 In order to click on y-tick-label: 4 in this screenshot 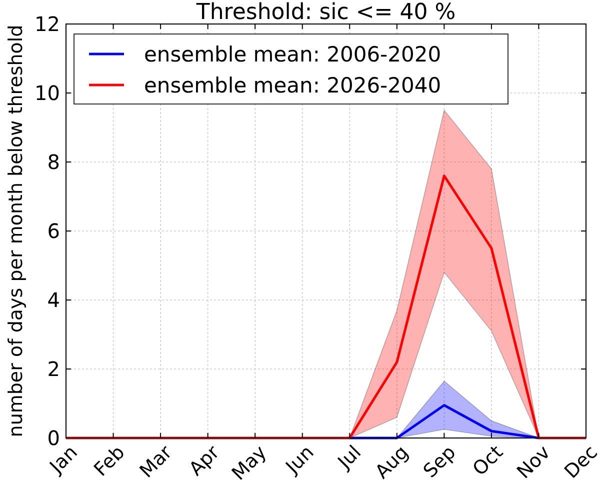, I will do `click(53, 300)`.